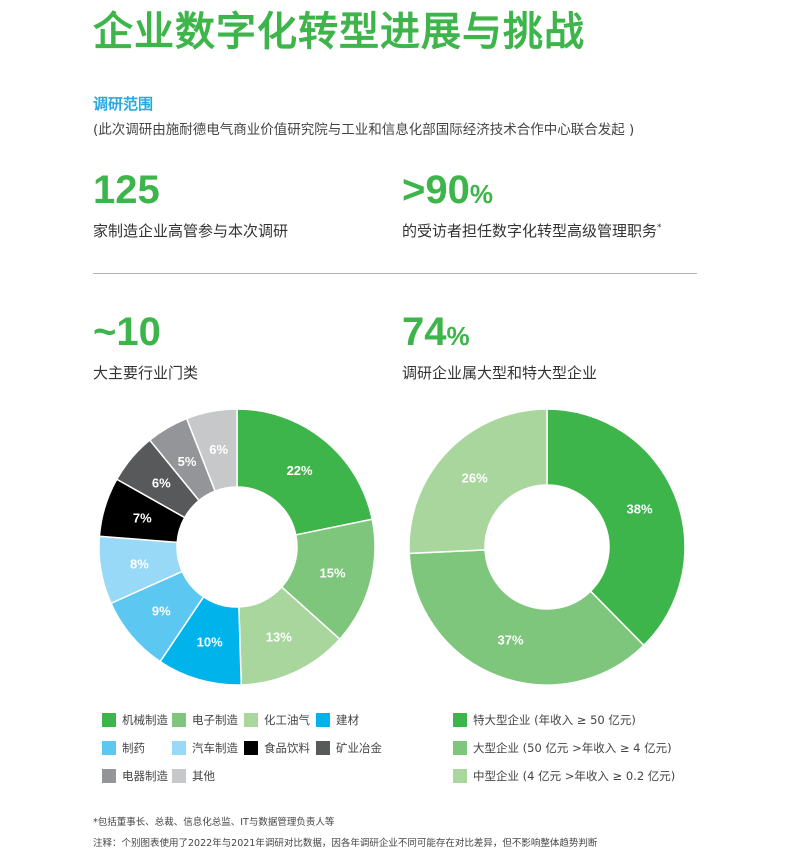 The width and height of the screenshot is (793, 865). What do you see at coordinates (511, 640) in the screenshot?
I see `size-slice-label: 37%` at bounding box center [511, 640].